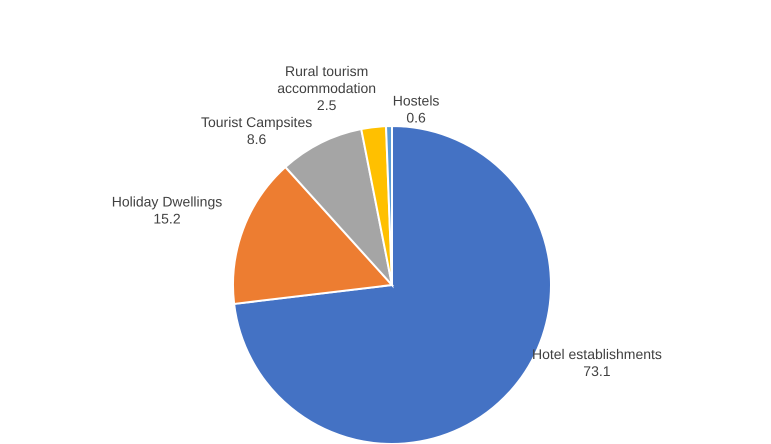 The width and height of the screenshot is (771, 444). I want to click on slice-label: Holiday Dwellings, so click(167, 202).